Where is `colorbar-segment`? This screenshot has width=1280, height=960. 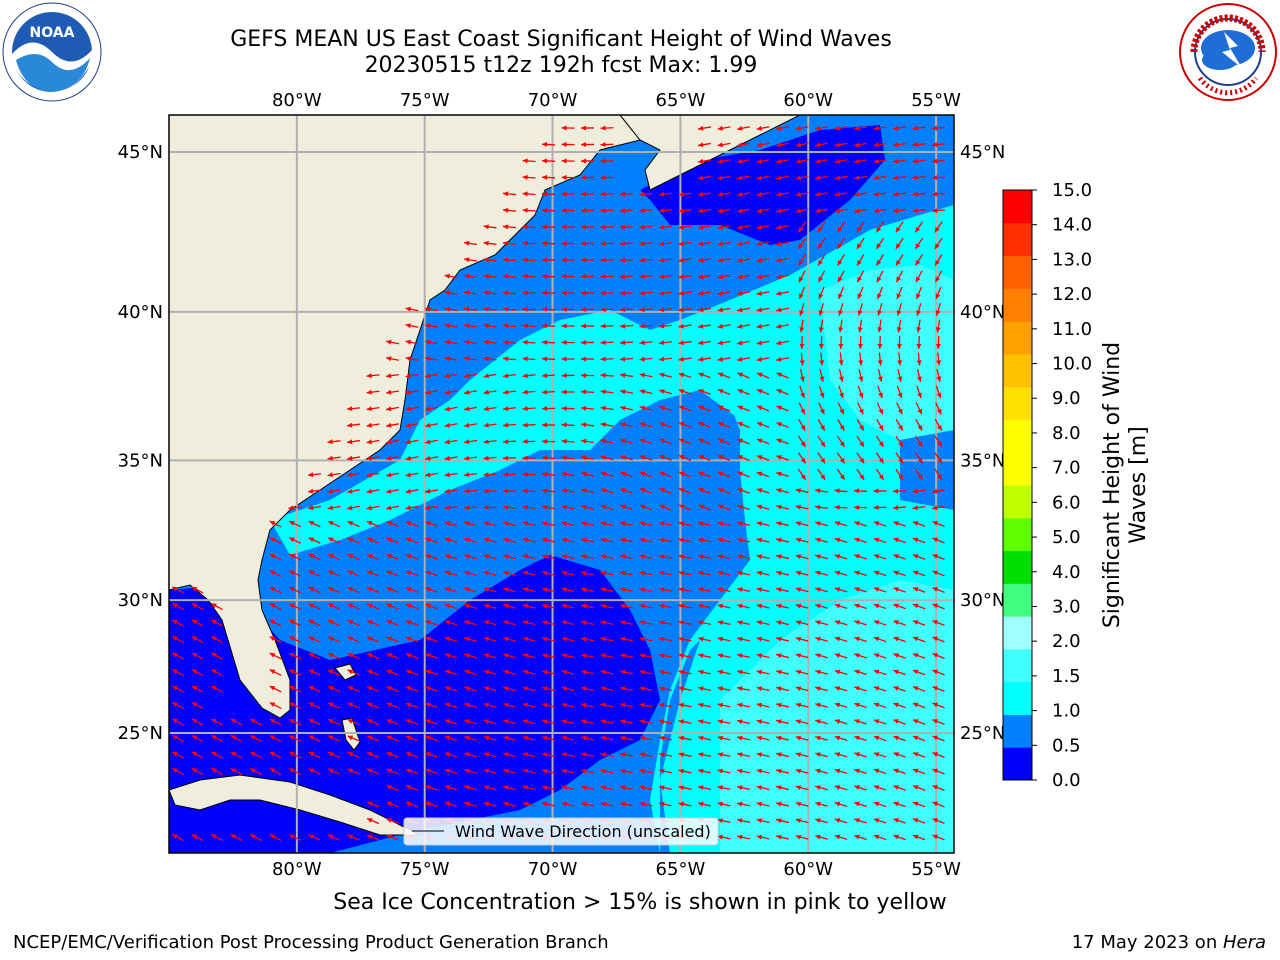 colorbar-segment is located at coordinates (1017, 436).